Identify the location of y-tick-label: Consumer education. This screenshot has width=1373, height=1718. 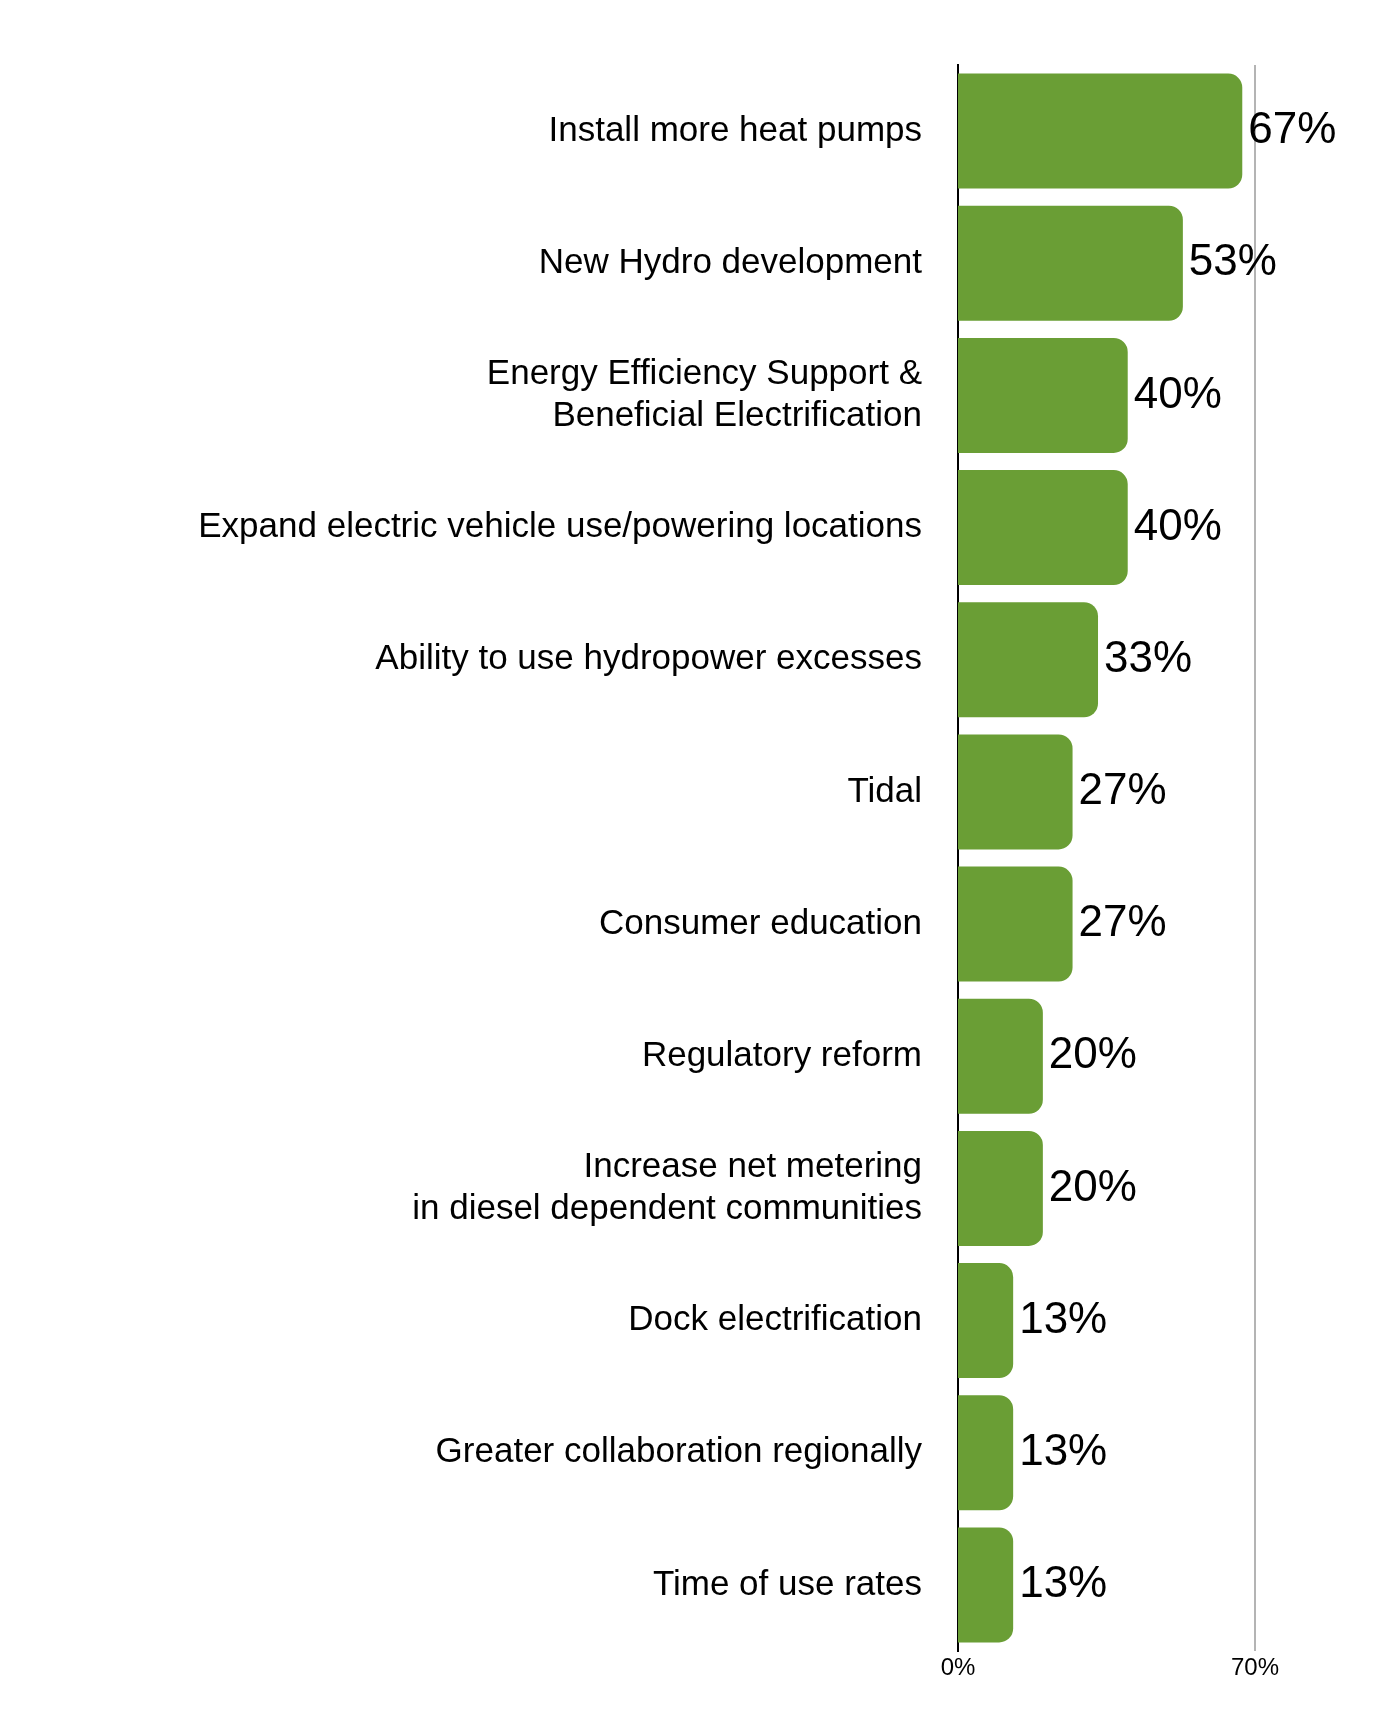
(760, 921).